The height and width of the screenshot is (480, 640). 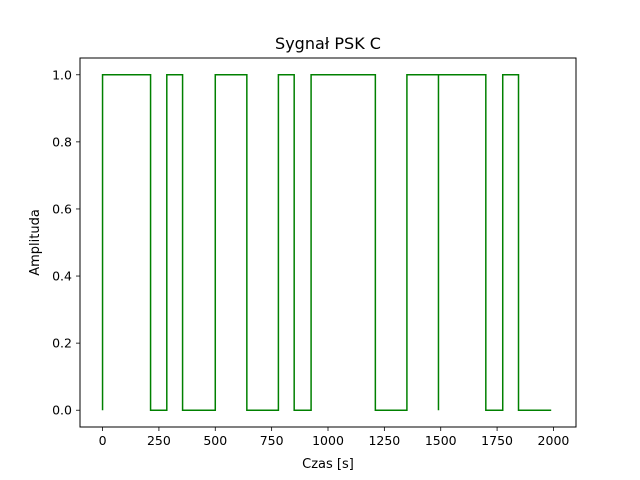 What do you see at coordinates (272, 440) in the screenshot?
I see `x-tick-label: 750` at bounding box center [272, 440].